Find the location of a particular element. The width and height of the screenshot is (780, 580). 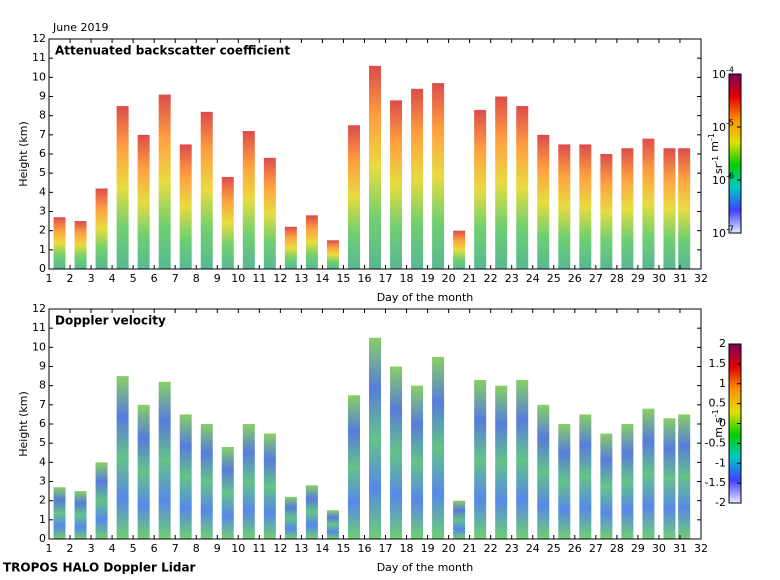

x-tick-label: 5 is located at coordinates (133, 278).